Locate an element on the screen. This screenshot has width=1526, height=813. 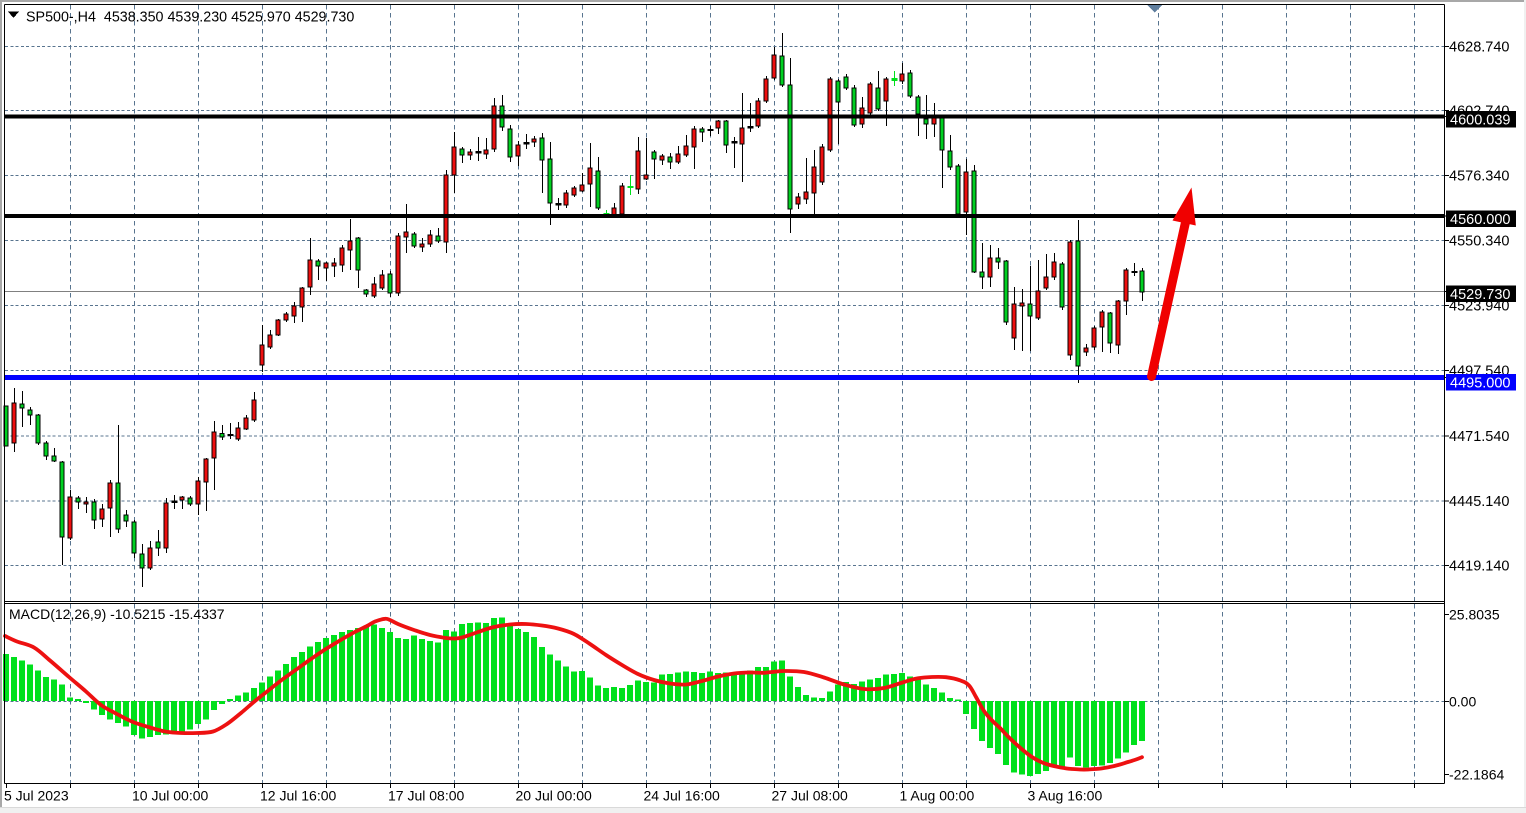
svg-text: 24 Jul 16:00 is located at coordinates (682, 796).